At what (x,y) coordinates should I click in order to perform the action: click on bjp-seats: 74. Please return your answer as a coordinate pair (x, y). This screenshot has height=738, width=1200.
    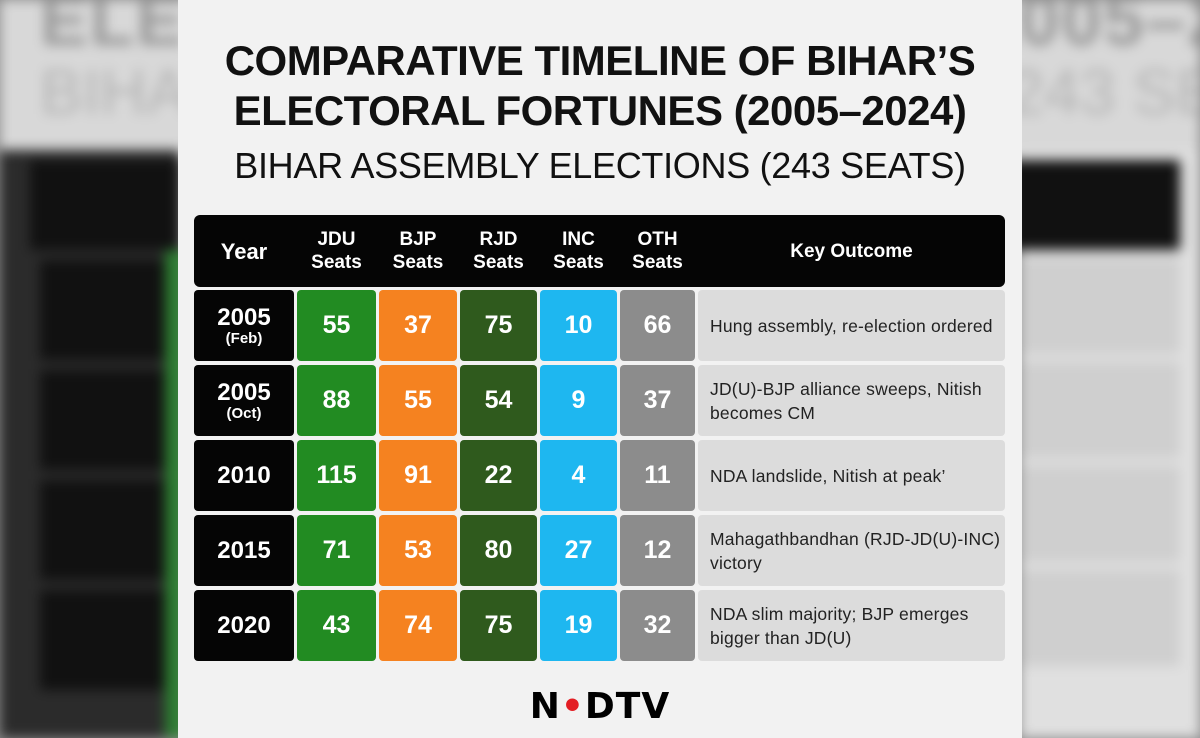
    Looking at the image, I should click on (418, 625).